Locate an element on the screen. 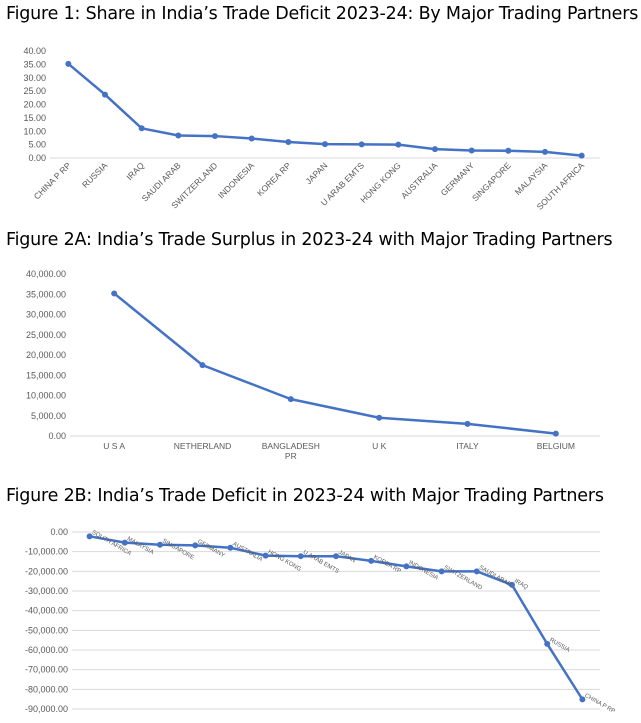  x-tick-label: INDONESIA is located at coordinates (236, 180).